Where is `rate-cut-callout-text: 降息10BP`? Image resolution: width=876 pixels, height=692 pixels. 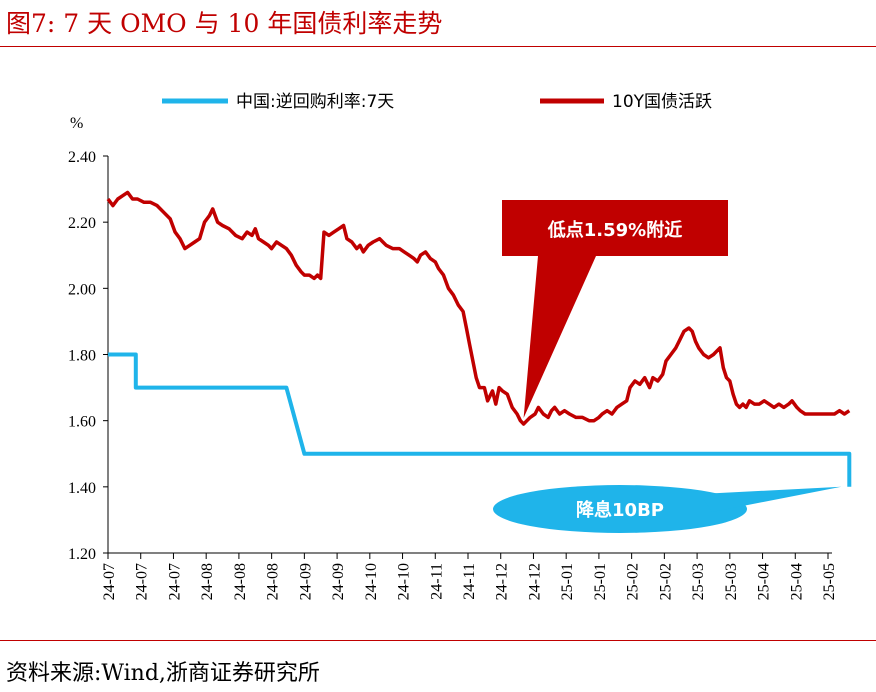 rate-cut-callout-text: 降息10BP is located at coordinates (620, 510).